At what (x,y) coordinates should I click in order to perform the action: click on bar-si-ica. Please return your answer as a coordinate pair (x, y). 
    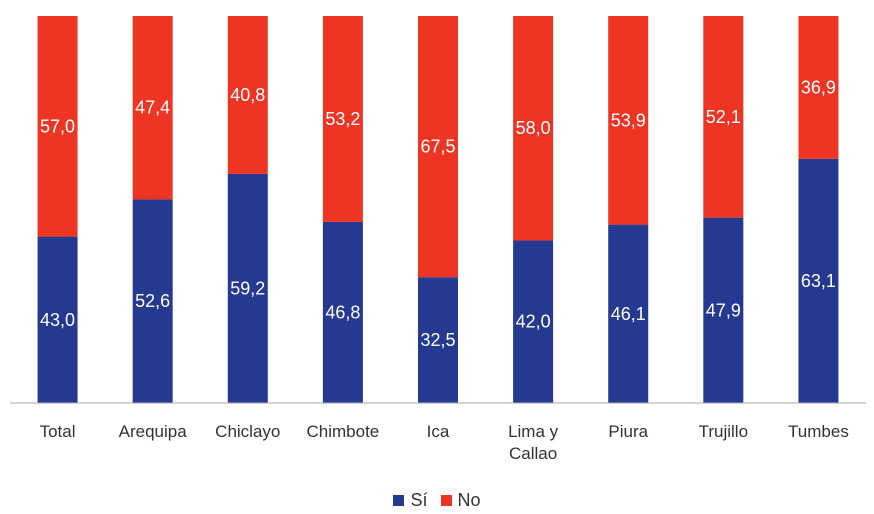
    Looking at the image, I should click on (438, 340).